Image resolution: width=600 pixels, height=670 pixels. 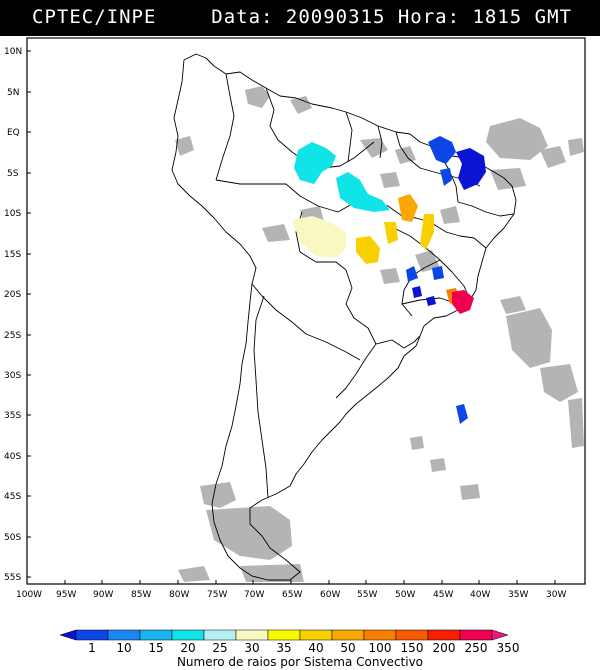 What do you see at coordinates (141, 595) in the screenshot?
I see `lon-label: 85W` at bounding box center [141, 595].